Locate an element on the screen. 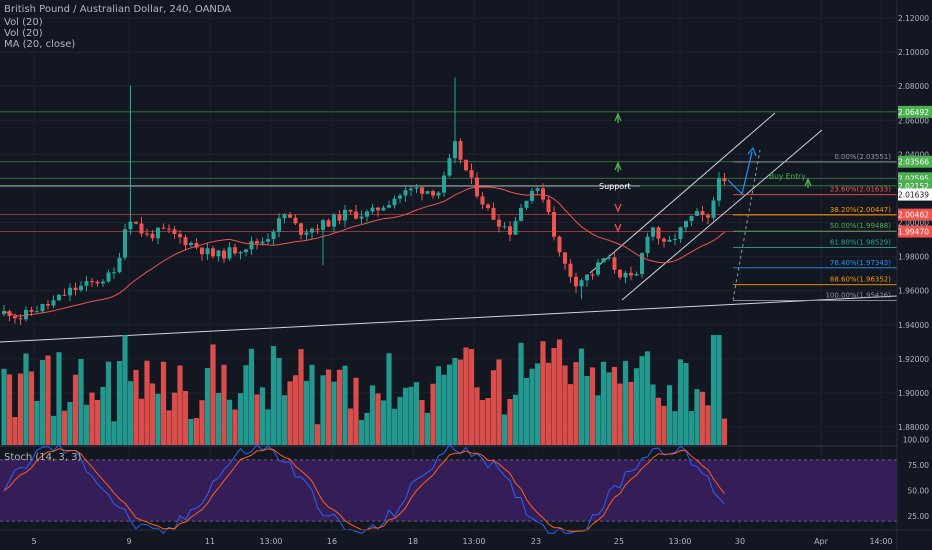 Image resolution: width=932 pixels, height=550 pixels. vol-legend-1: Vol (20) is located at coordinates (23, 22).